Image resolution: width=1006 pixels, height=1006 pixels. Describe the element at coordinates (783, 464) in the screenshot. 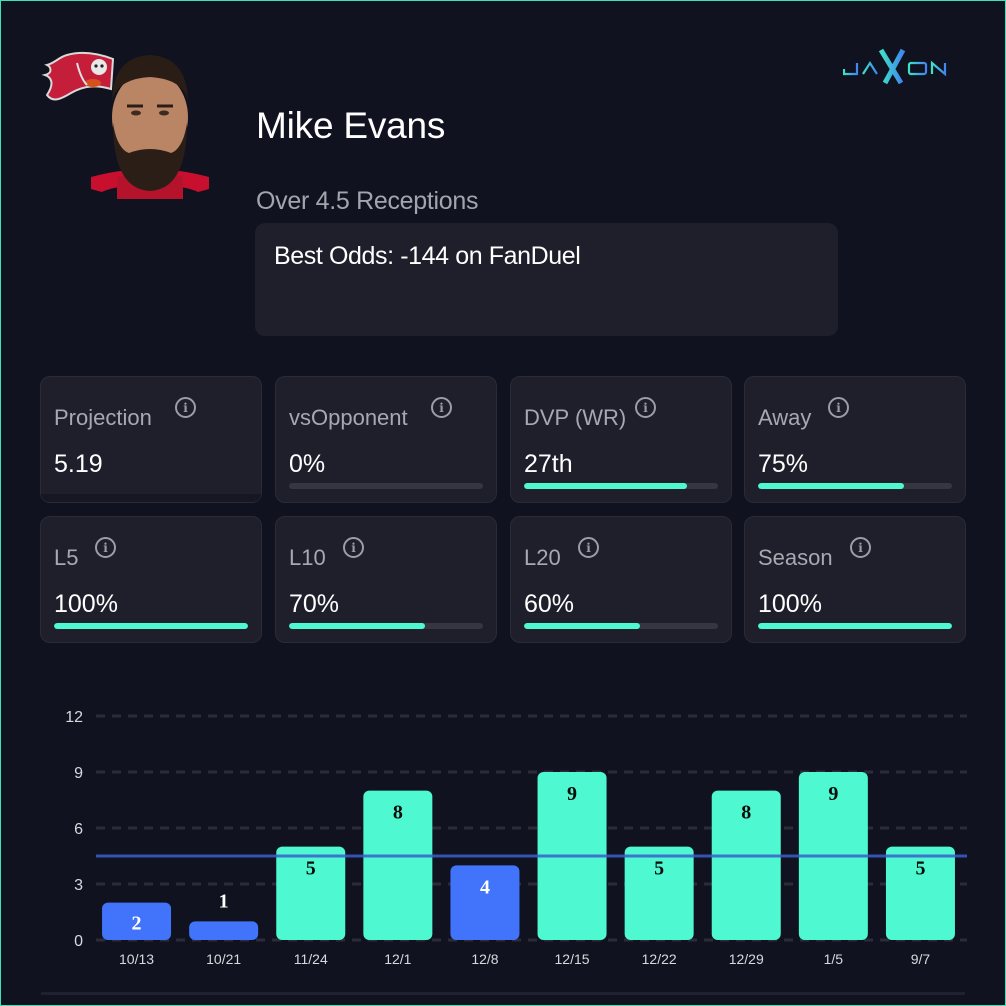

I see `stat-value: 75%` at that location.